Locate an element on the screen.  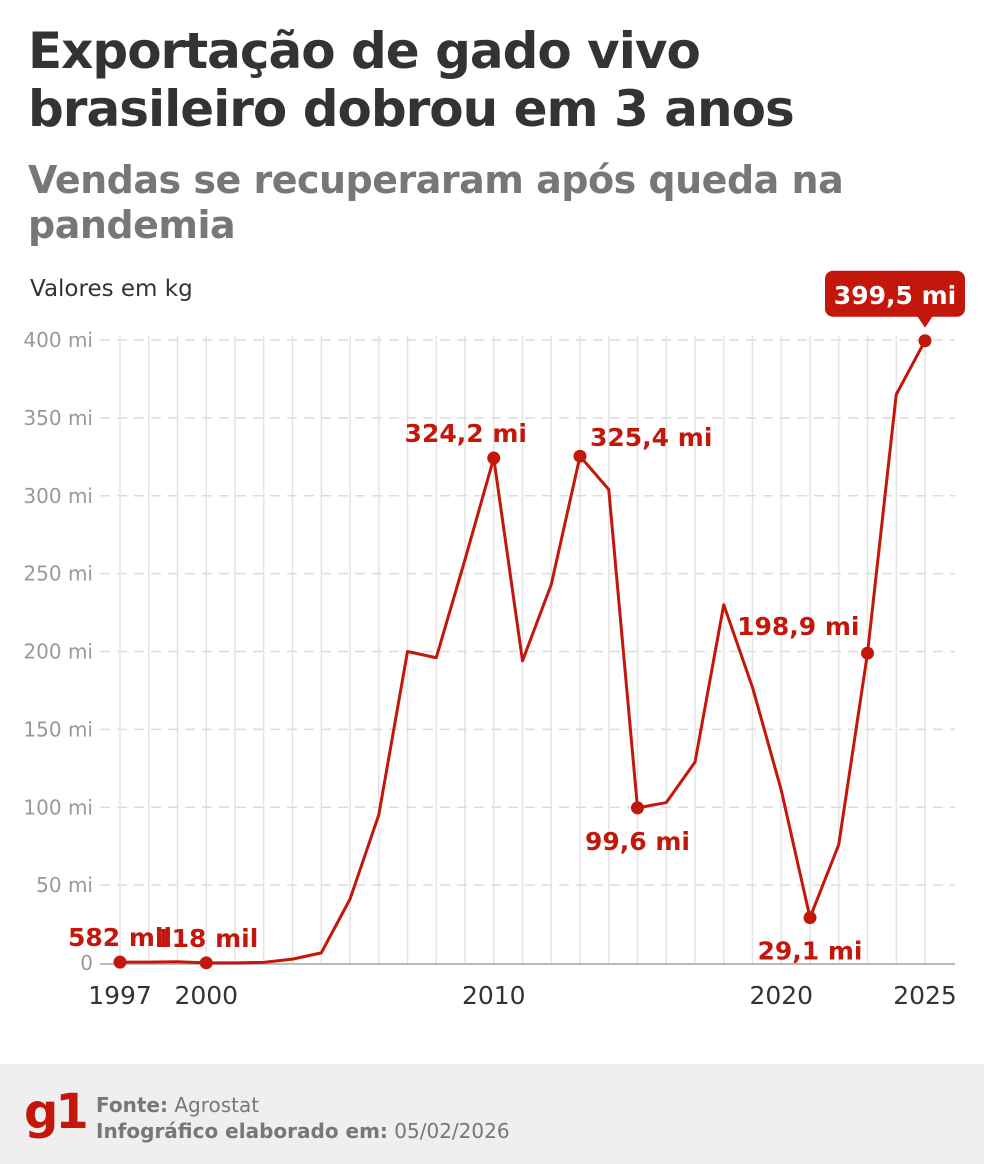
y-tick-label: 100 mi is located at coordinates (58, 807).